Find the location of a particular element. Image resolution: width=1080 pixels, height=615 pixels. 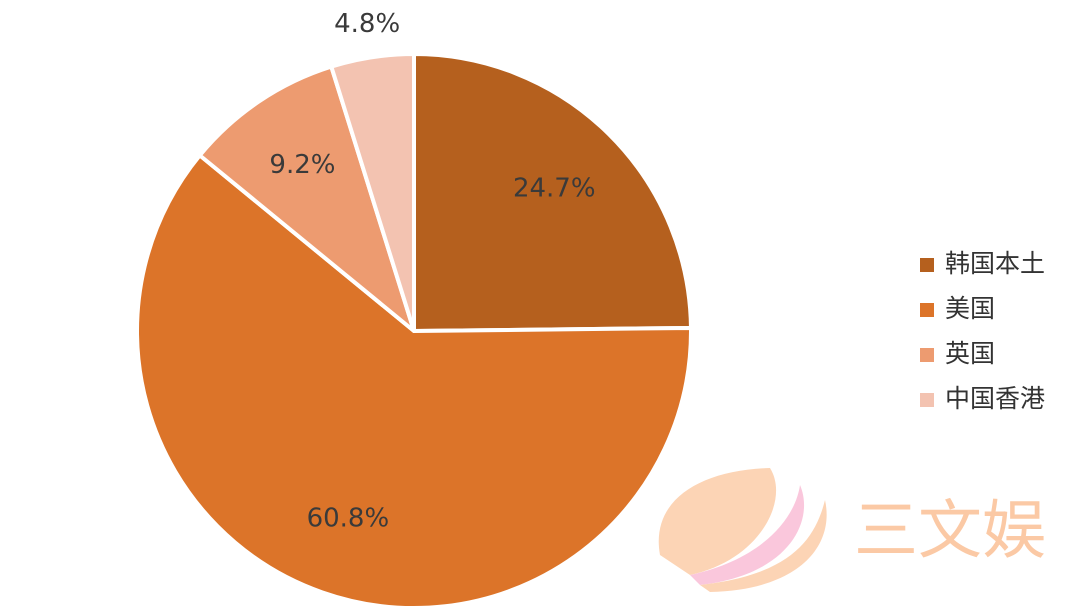

value-label: 24.7% is located at coordinates (554, 189).